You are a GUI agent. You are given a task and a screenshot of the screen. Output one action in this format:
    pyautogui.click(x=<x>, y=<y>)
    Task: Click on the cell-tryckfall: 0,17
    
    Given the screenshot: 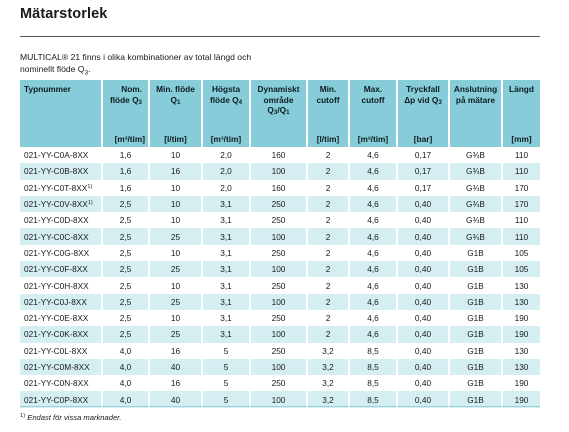 What is the action you would take?
    pyautogui.click(x=423, y=171)
    